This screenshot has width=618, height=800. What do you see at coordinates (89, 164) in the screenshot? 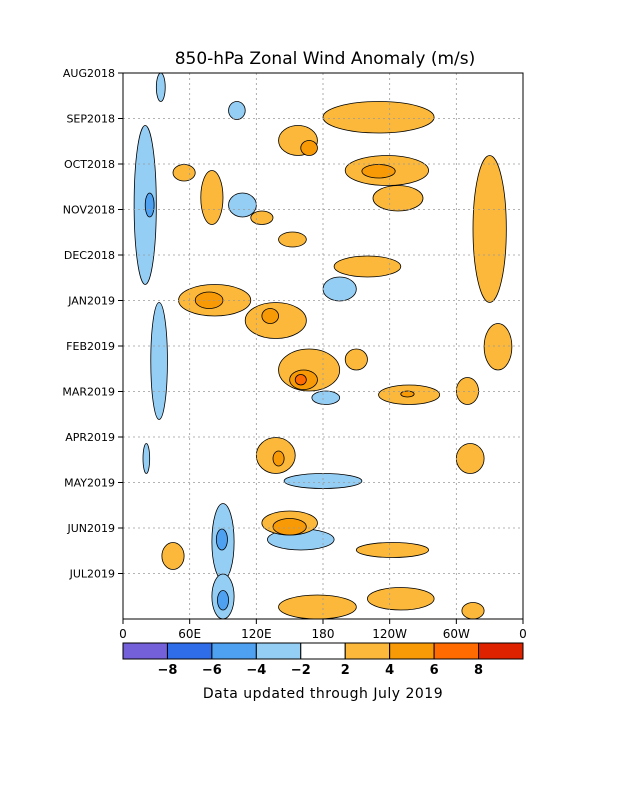
I see `y-tick-label: OCT2018` at bounding box center [89, 164].